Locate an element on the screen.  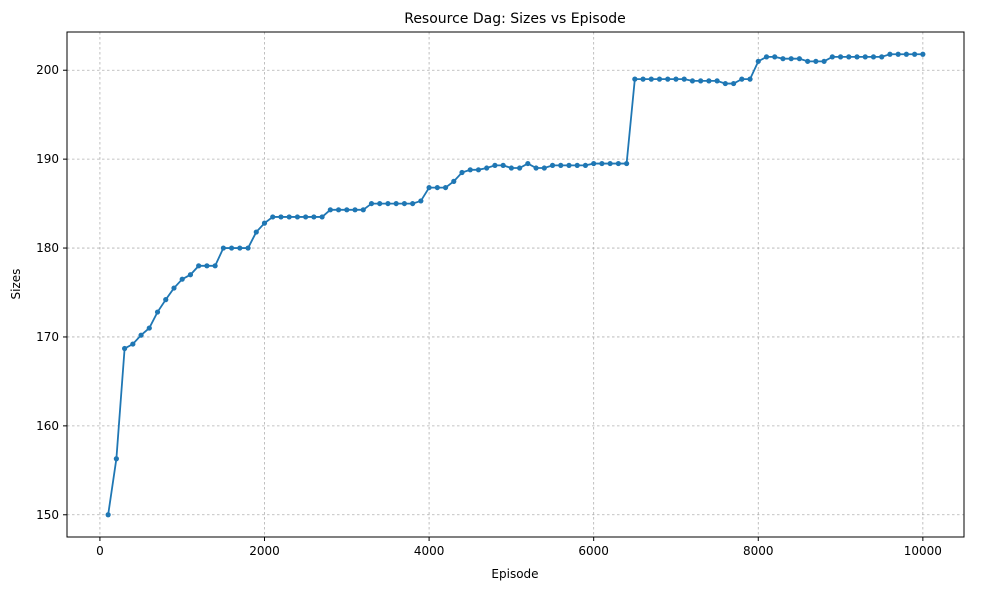
x-tick-label: 2000 is located at coordinates (264, 551).